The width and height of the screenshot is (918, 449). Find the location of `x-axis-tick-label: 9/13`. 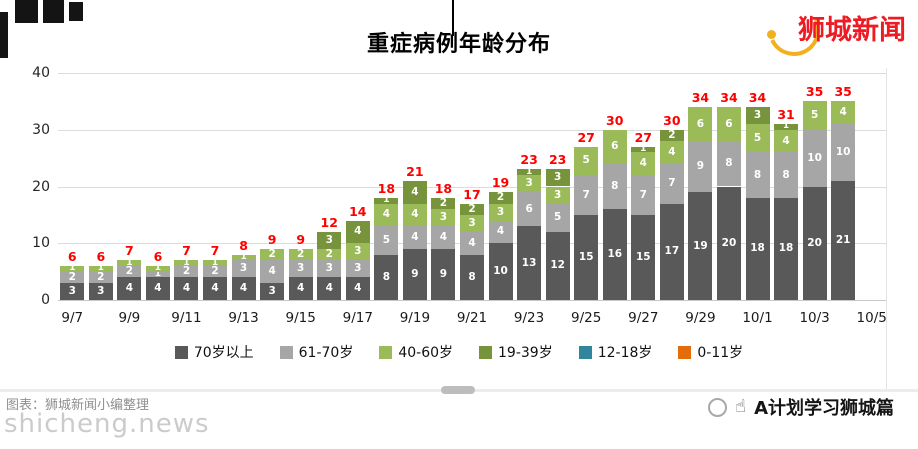

x-axis-tick-label: 9/13 is located at coordinates (243, 318).